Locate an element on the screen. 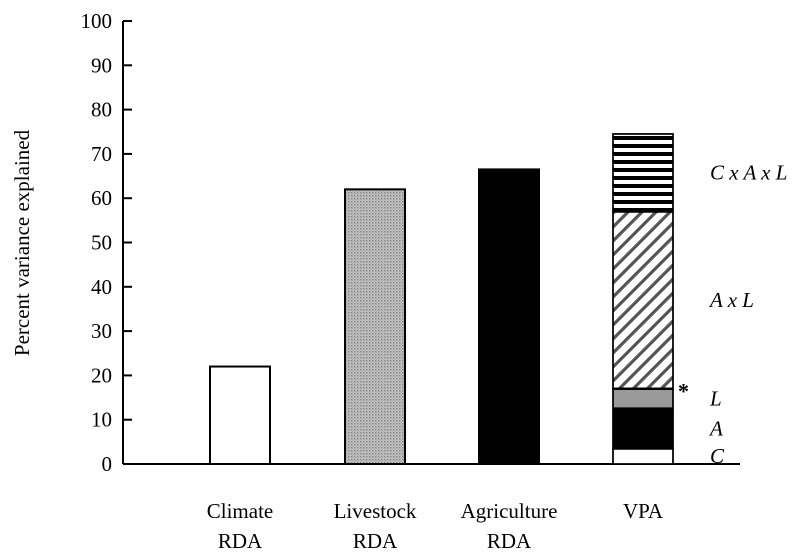  bar-outline is located at coordinates (643, 299).